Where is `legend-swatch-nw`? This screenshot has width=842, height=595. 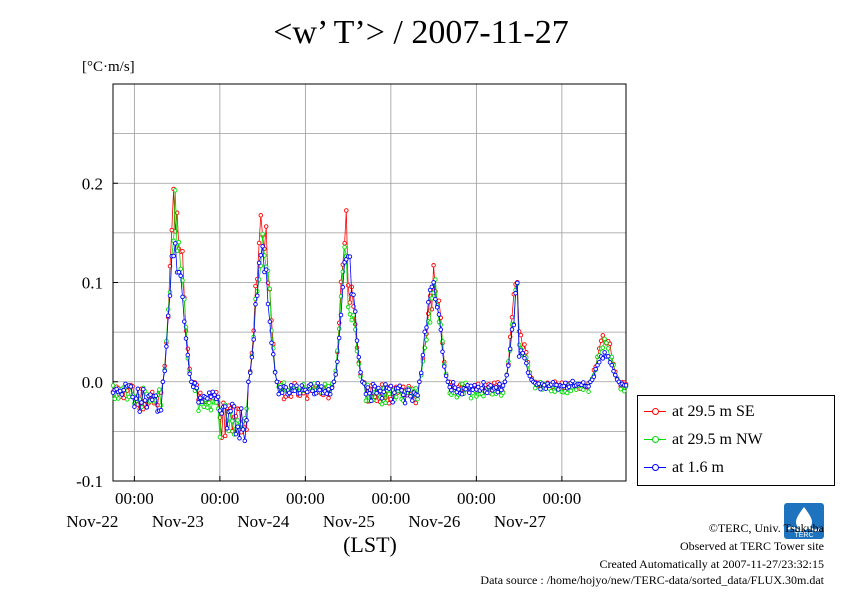 legend-swatch-nw is located at coordinates (655, 440).